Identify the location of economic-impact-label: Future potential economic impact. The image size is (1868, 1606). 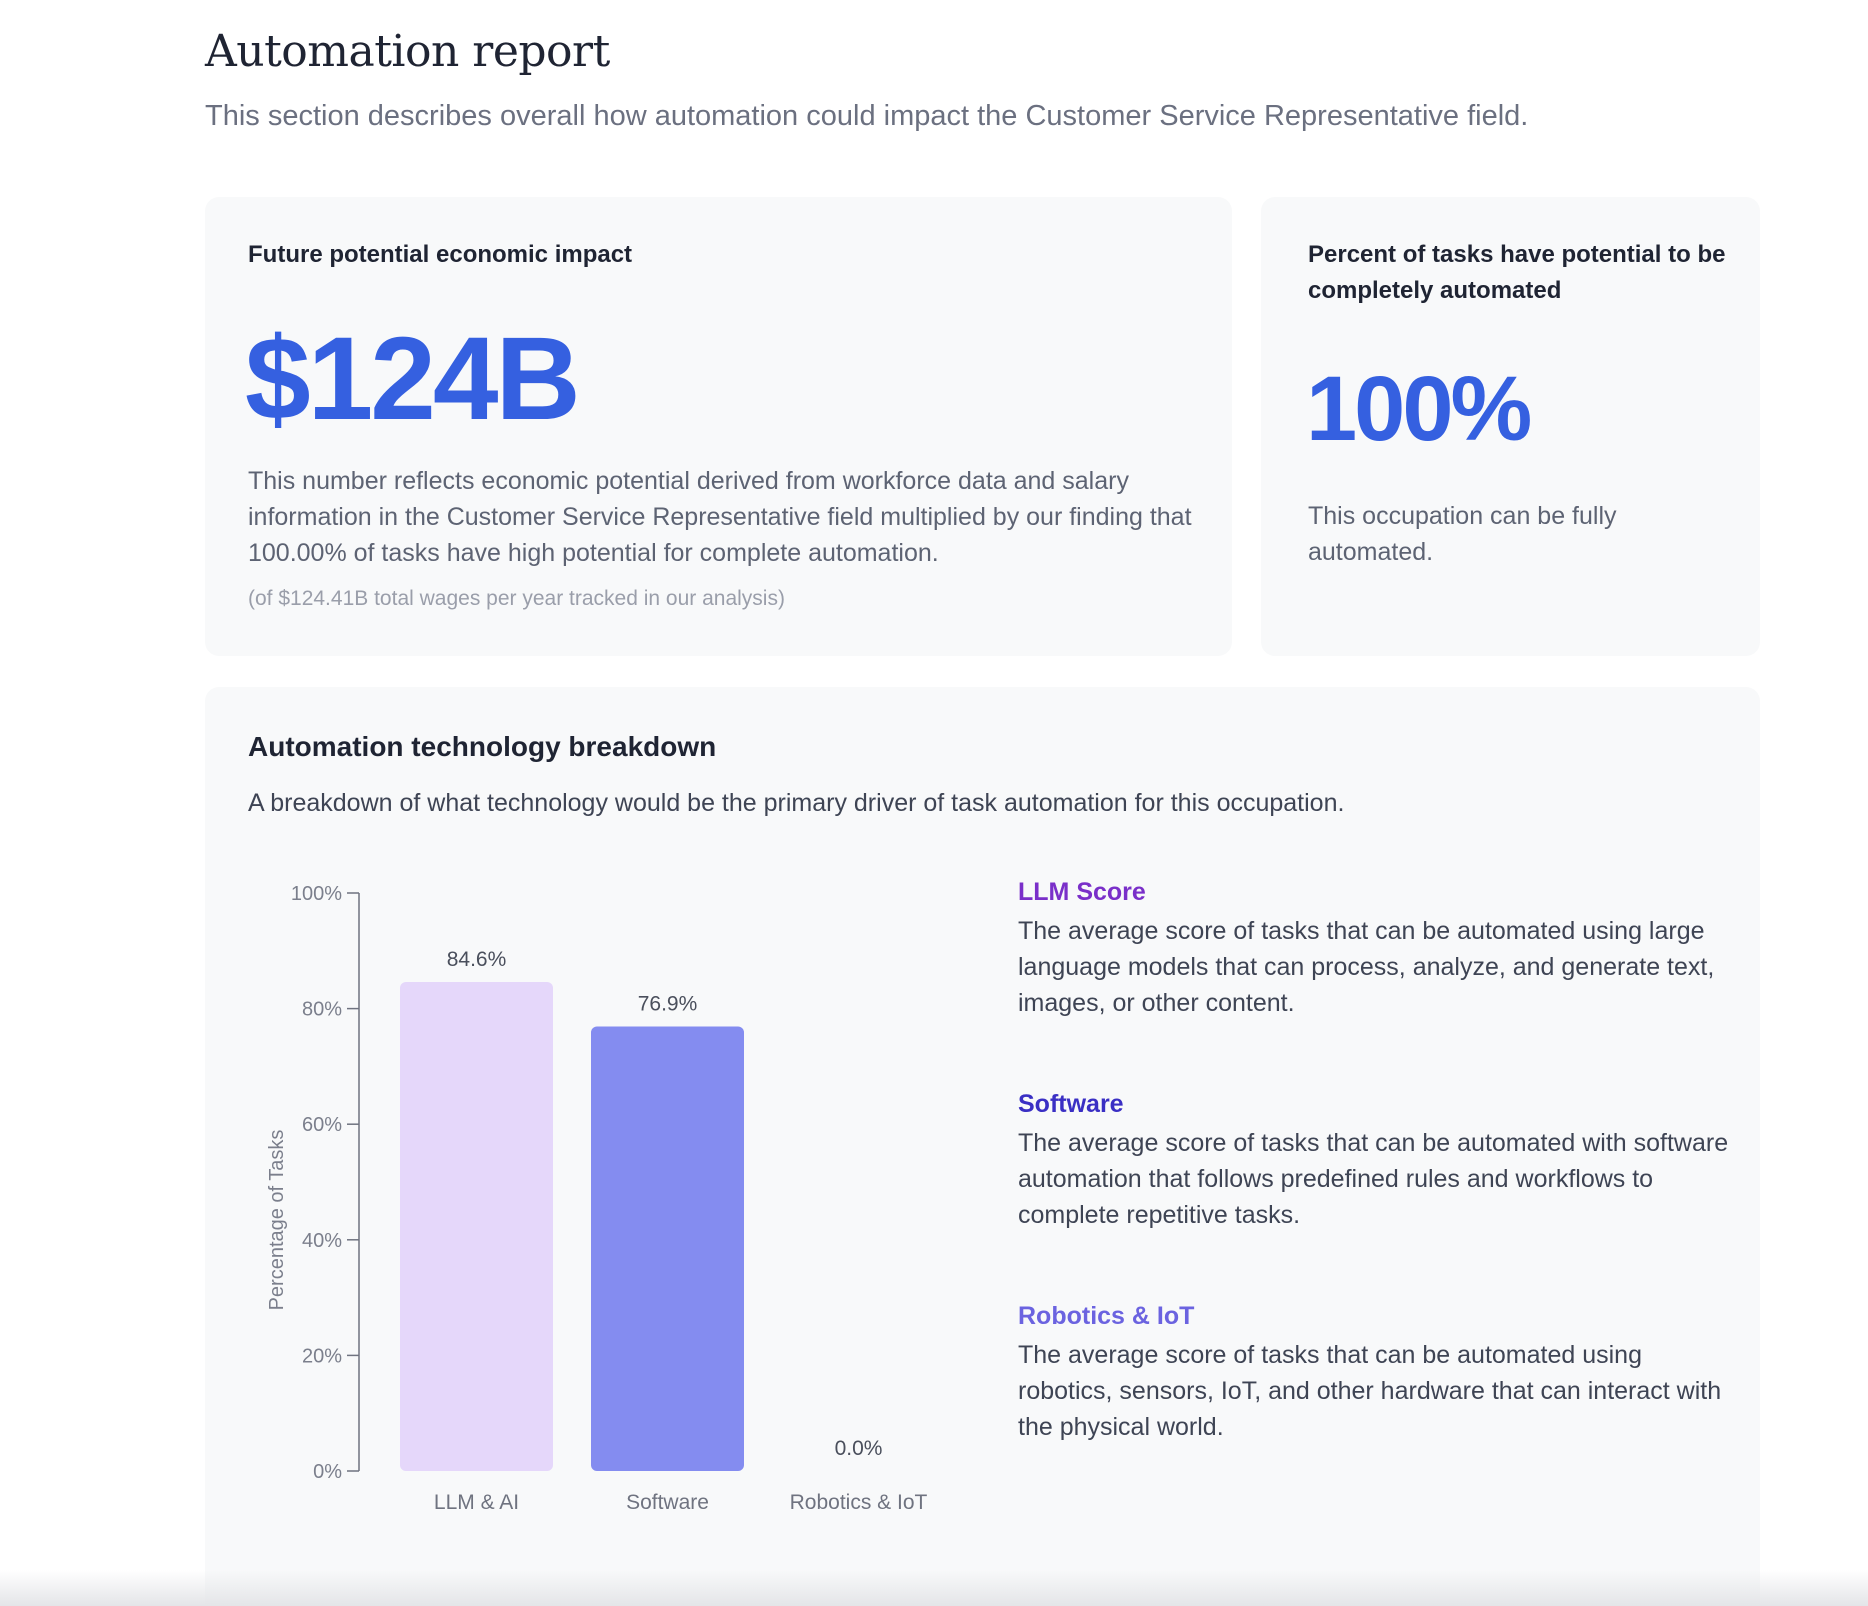
(440, 254).